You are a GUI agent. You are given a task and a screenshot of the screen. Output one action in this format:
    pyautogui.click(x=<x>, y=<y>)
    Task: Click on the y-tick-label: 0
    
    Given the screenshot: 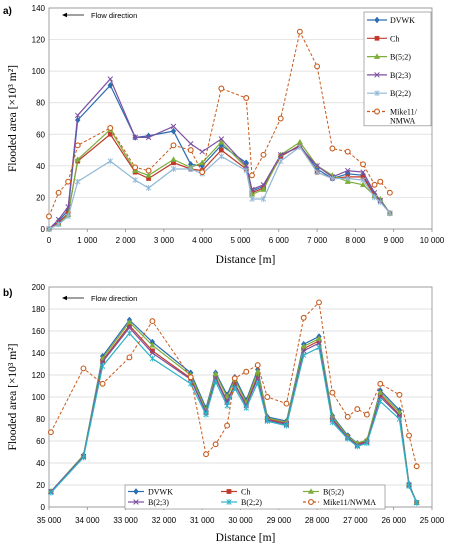 What is the action you would take?
    pyautogui.click(x=43, y=229)
    